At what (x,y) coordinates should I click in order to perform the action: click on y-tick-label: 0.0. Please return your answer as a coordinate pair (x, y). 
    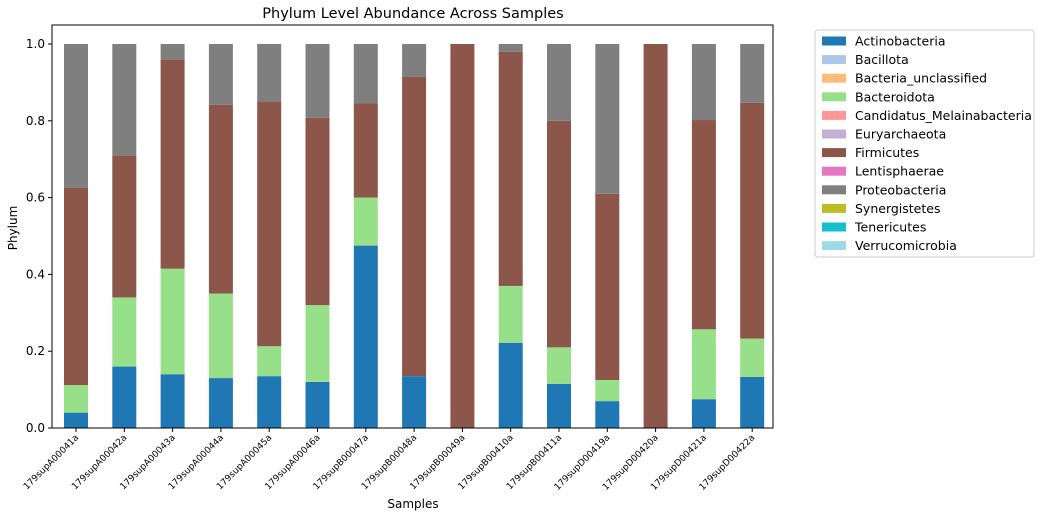
    Looking at the image, I should click on (35, 428).